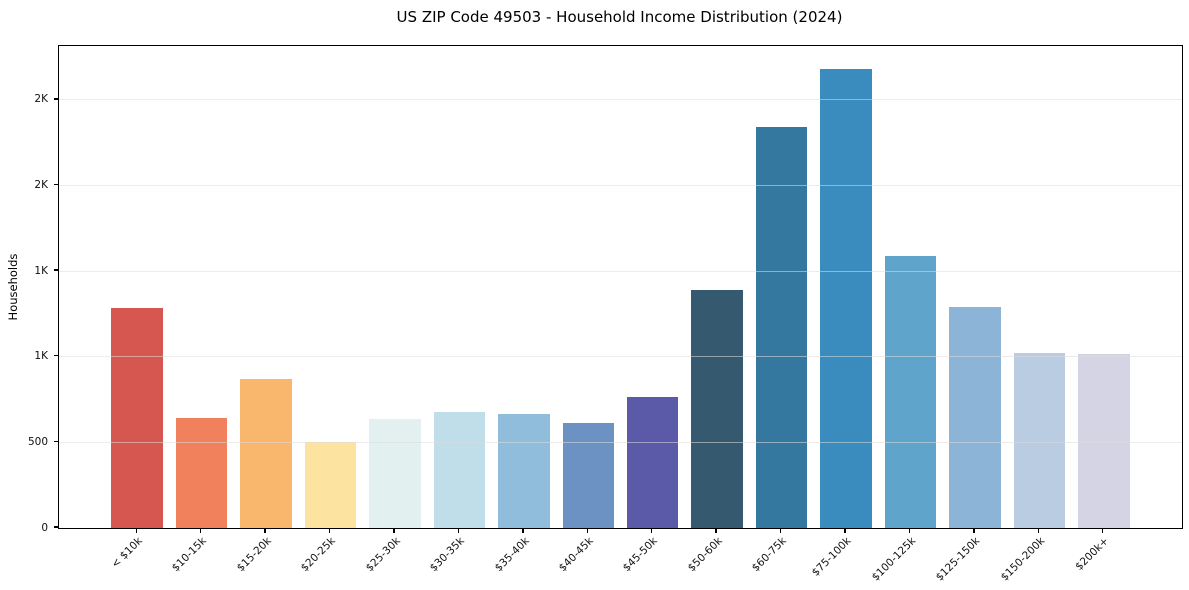  What do you see at coordinates (958, 559) in the screenshot?
I see `x-tick-label: $125-150k` at bounding box center [958, 559].